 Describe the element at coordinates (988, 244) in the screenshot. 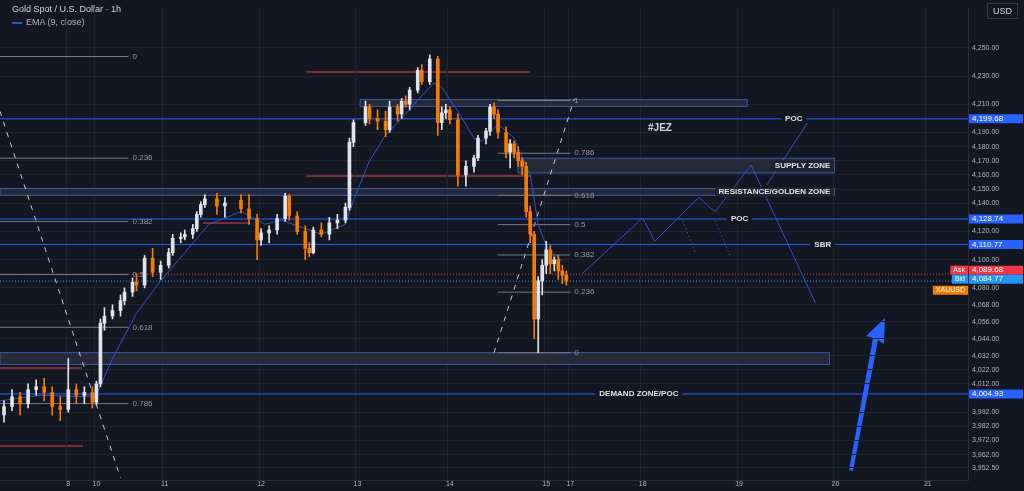

I see `ref-line-label: 4,110.77` at that location.